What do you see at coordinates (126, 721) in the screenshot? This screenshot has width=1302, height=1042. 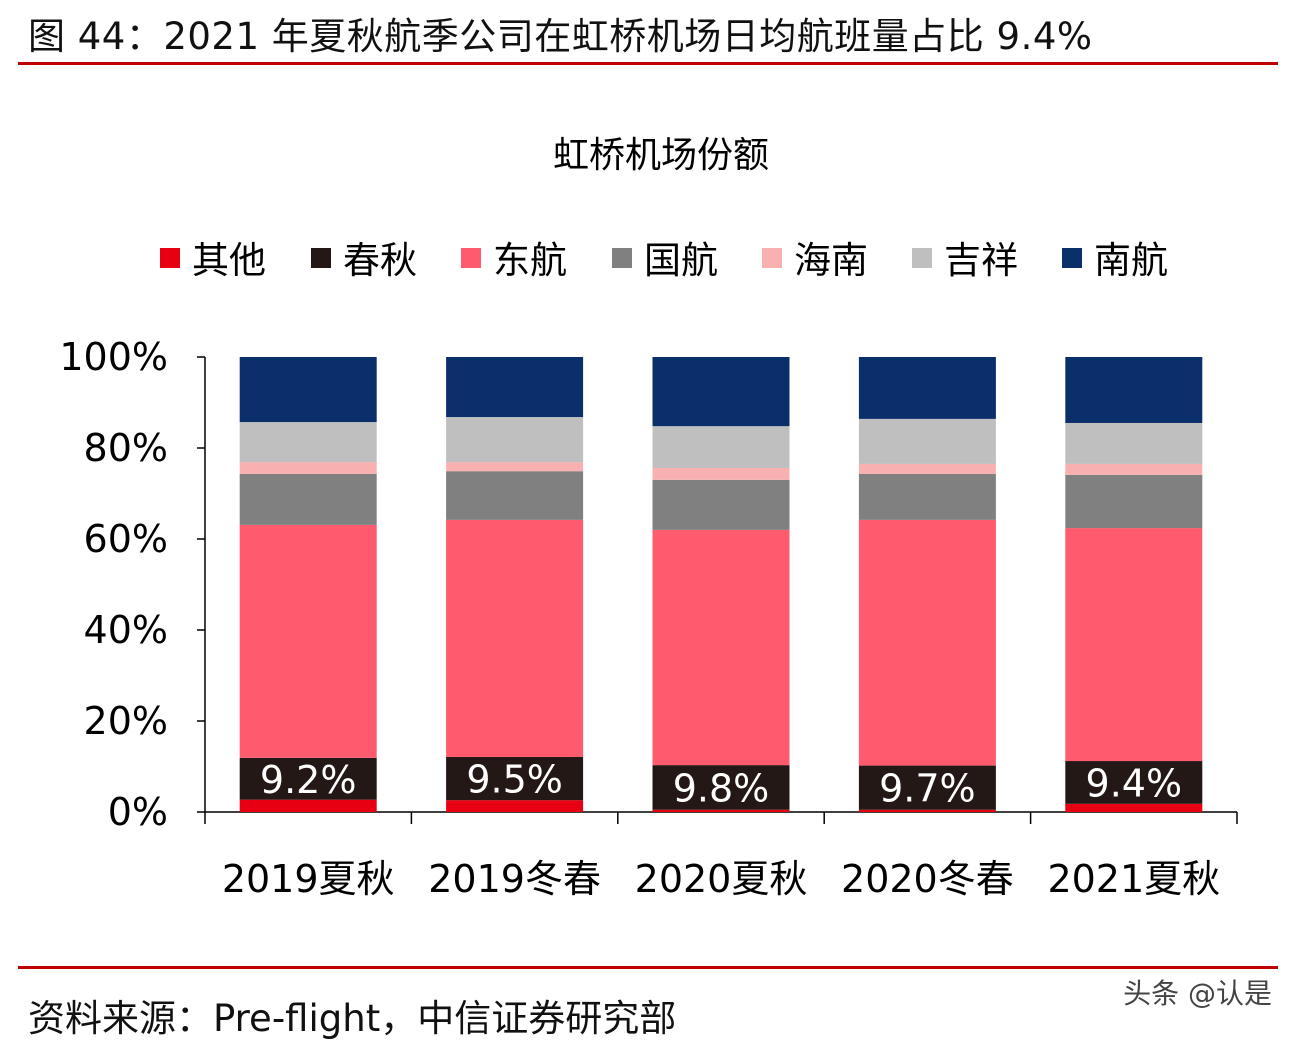 I see `y-tick-label: 20%` at bounding box center [126, 721].